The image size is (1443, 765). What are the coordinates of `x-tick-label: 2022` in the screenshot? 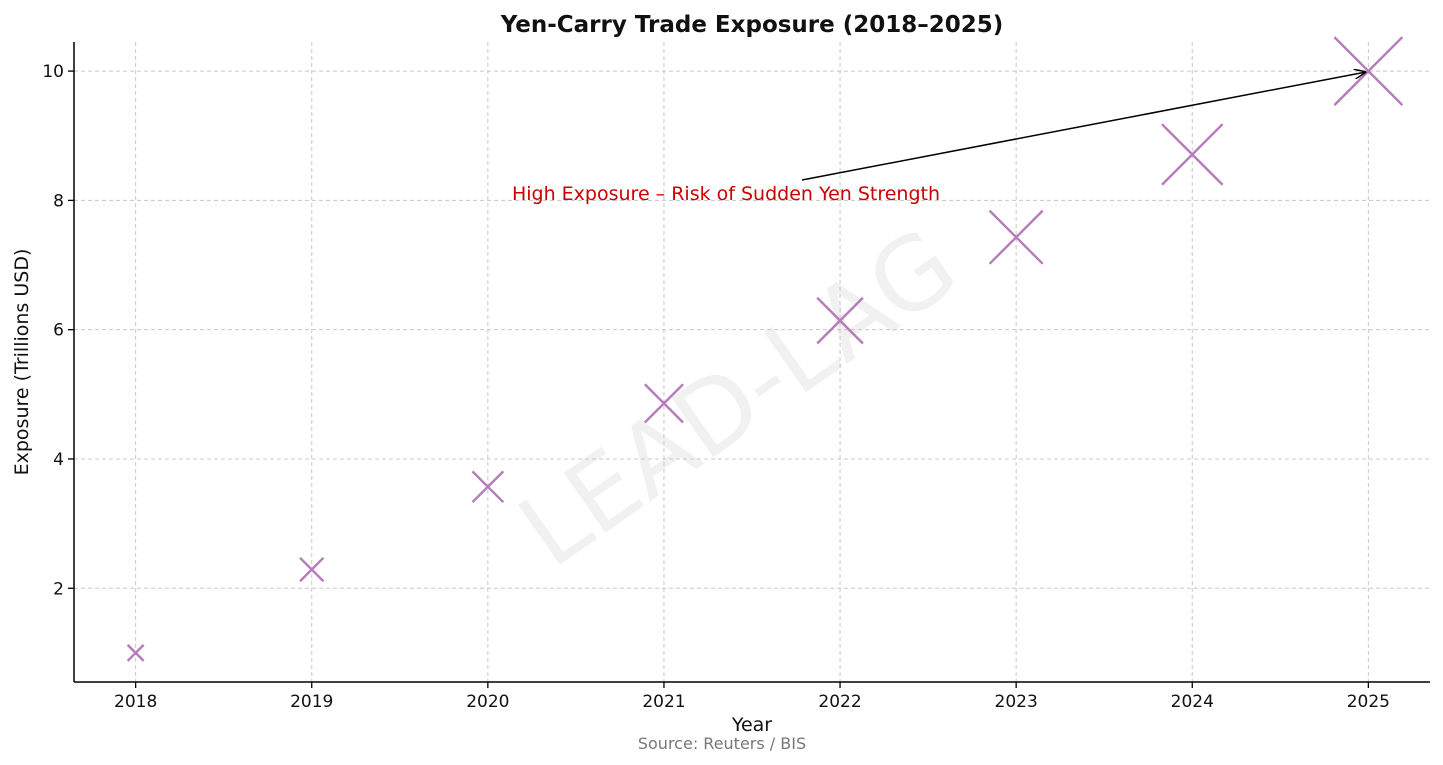 It's located at (839, 702).